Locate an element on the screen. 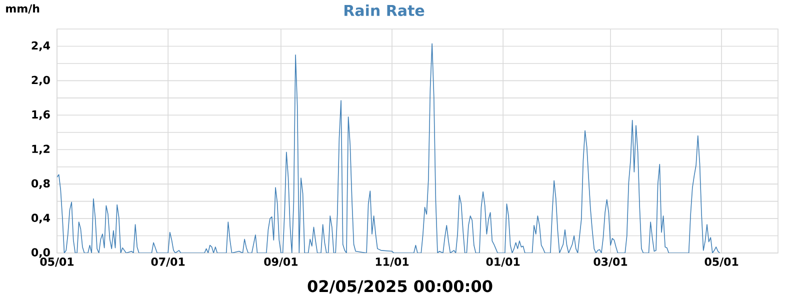 The height and width of the screenshot is (300, 800). x-tick-label: 09/01 is located at coordinates (281, 262).